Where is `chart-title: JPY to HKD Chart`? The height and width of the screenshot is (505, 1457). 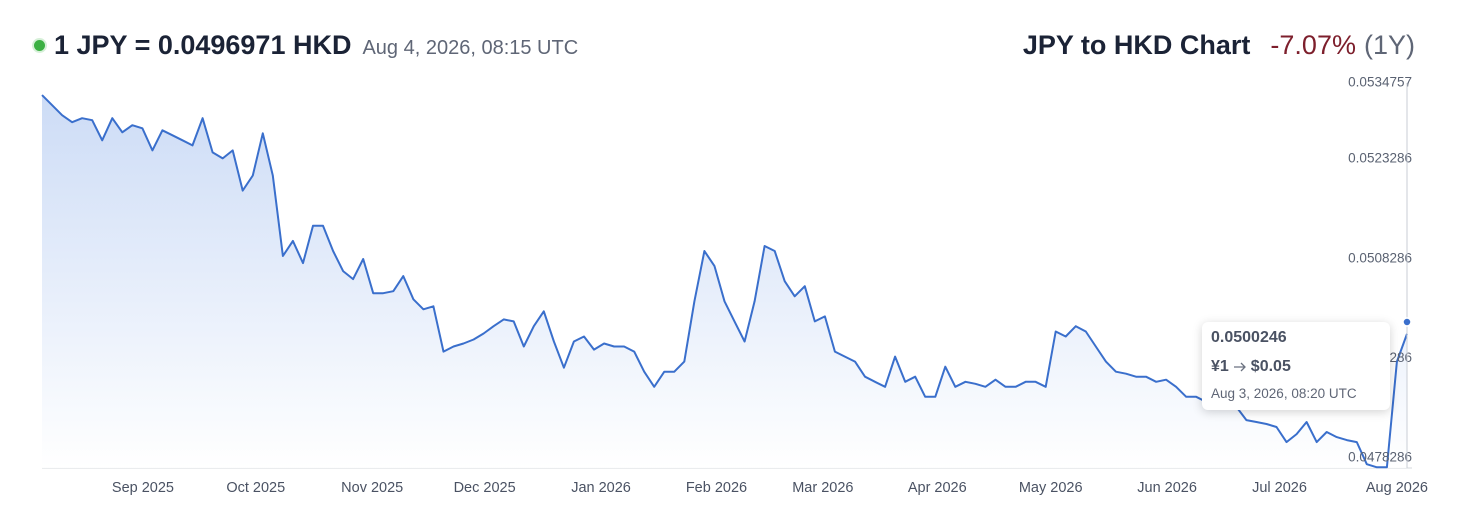
chart-title: JPY to HKD Chart is located at coordinates (1136, 45).